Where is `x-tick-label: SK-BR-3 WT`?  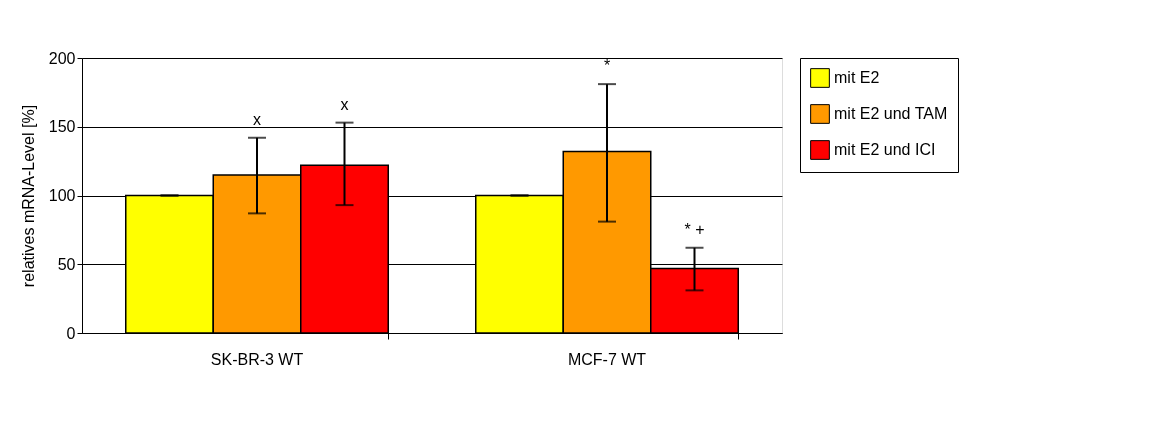 x-tick-label: SK-BR-3 WT is located at coordinates (257, 359).